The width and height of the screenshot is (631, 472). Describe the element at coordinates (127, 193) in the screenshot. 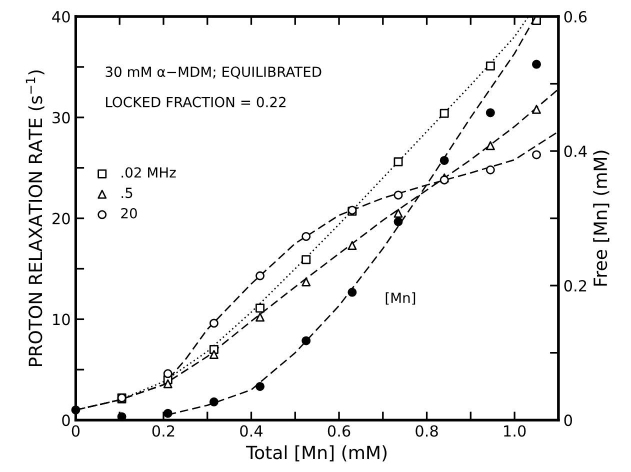

I see `legend-label: .5` at that location.